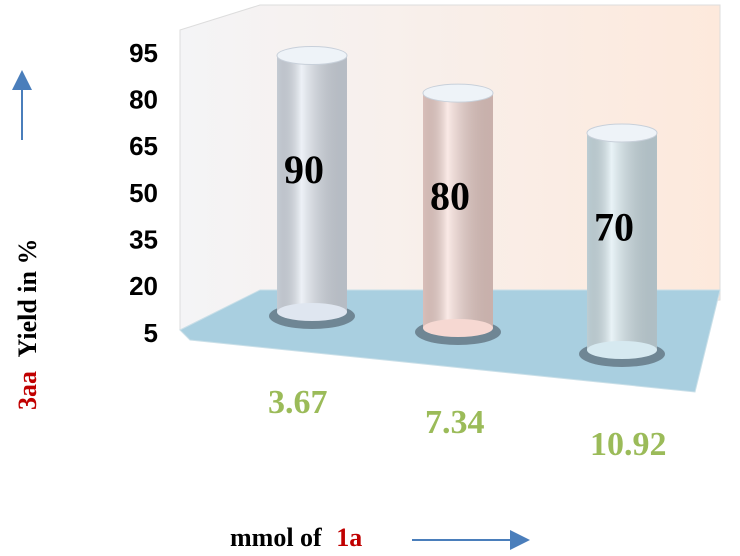  What do you see at coordinates (455, 422) in the screenshot?
I see `x-tick-label: 7.34` at bounding box center [455, 422].